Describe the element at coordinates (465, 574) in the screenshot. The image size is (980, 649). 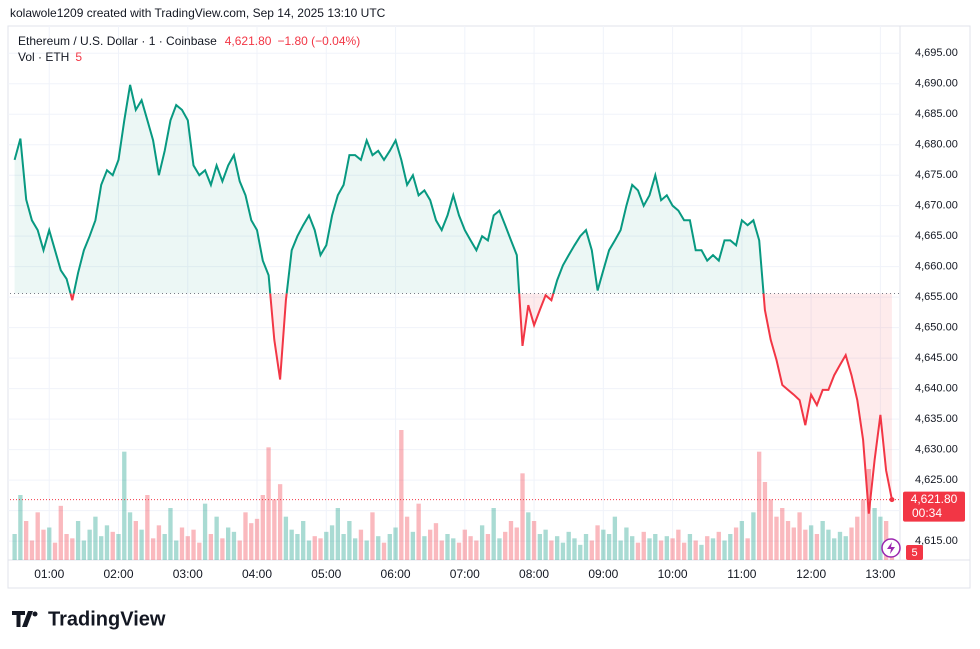
I see `x-tick-label: 07:00` at that location.